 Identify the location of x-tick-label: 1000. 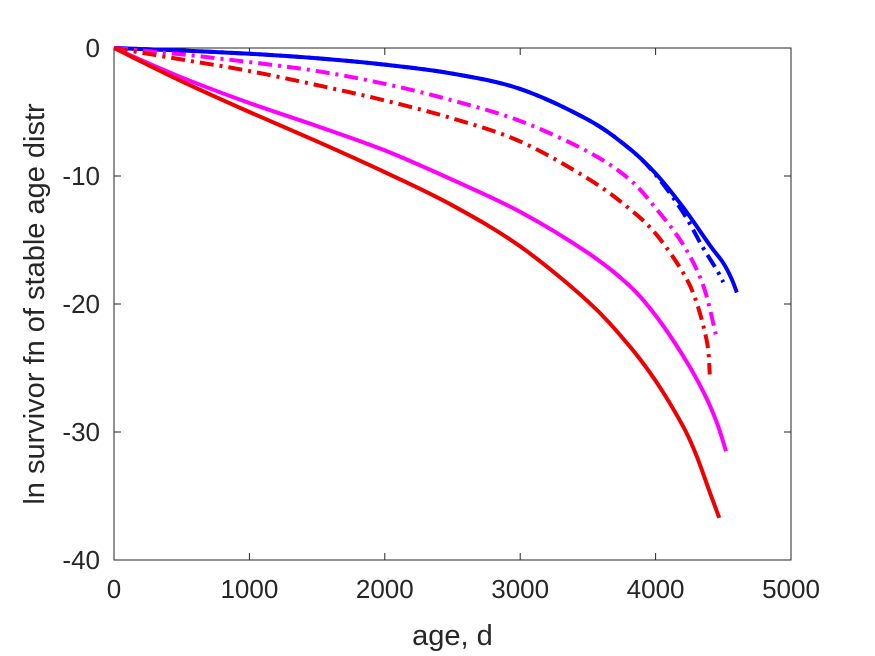
(249, 589).